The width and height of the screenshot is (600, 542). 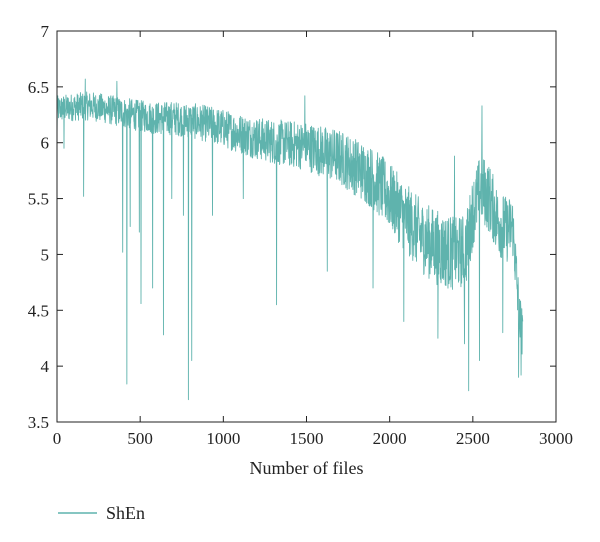 What do you see at coordinates (57, 438) in the screenshot?
I see `x-tick-label: 0` at bounding box center [57, 438].